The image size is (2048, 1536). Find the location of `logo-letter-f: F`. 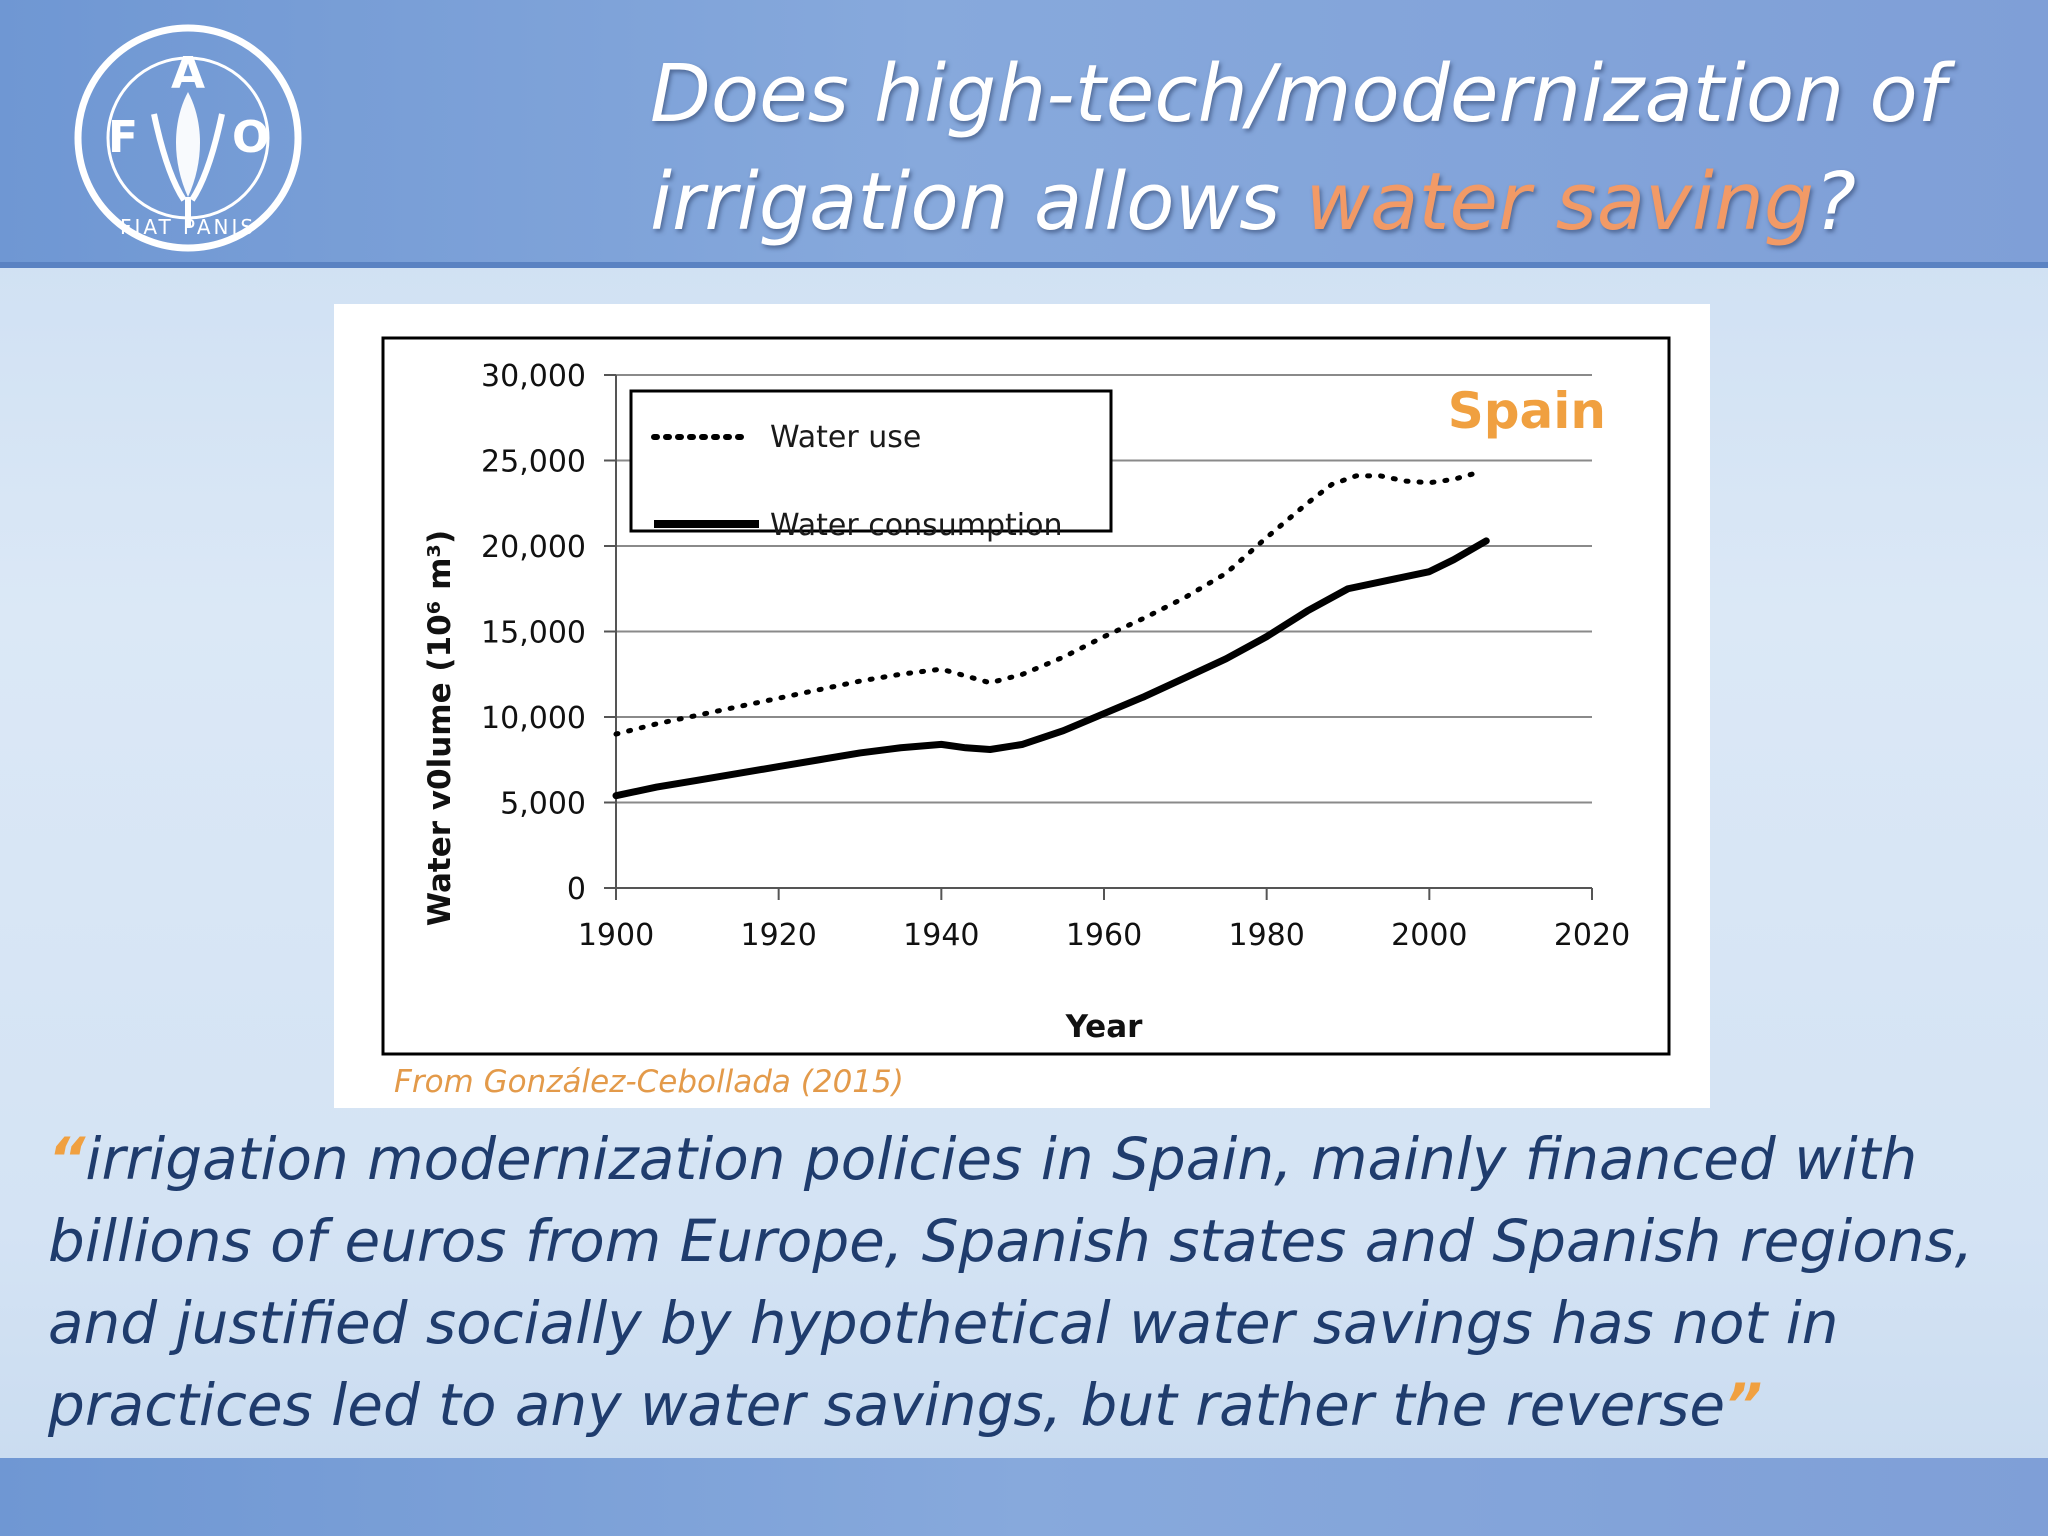

logo-letter-f: F is located at coordinates (123, 137).